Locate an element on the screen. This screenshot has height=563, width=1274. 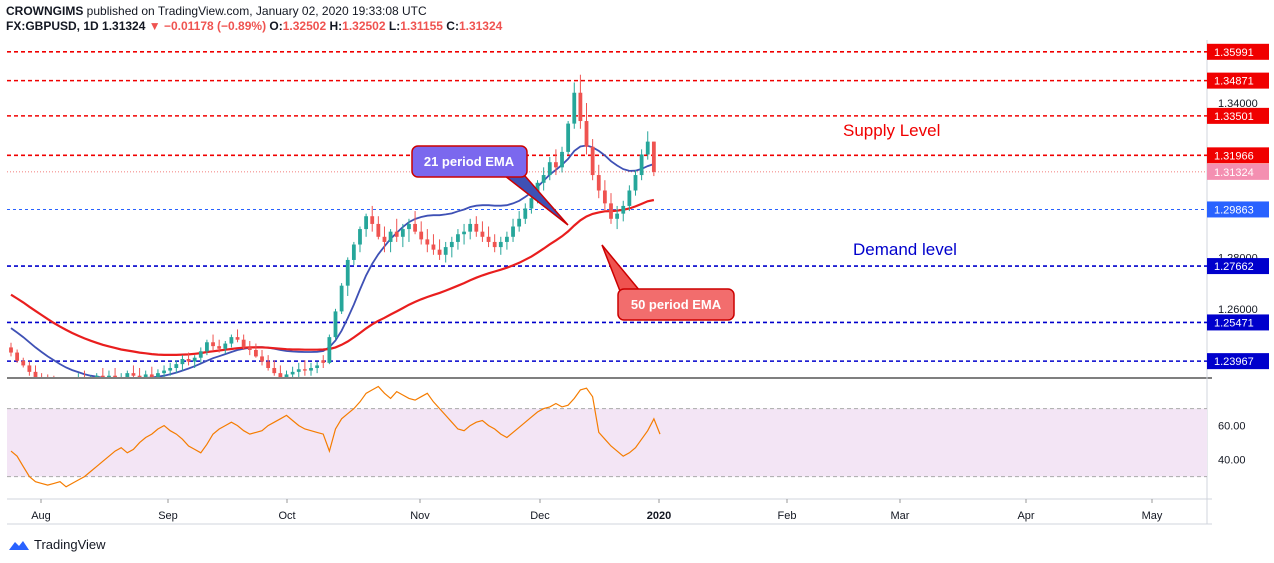
ema21-callout: 21 period EMA is located at coordinates (490, 185).